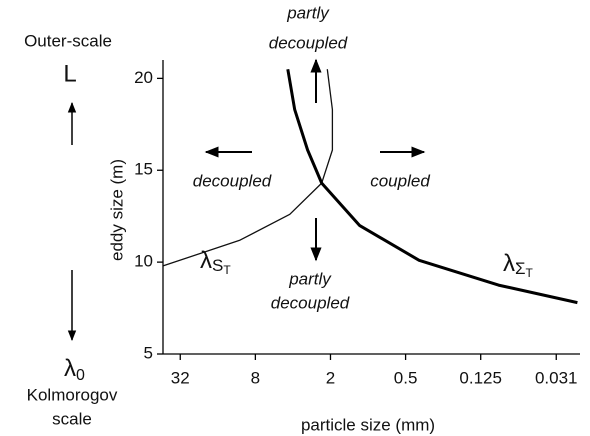 This screenshot has width=590, height=436. What do you see at coordinates (406, 377) in the screenshot?
I see `x-tick-label: 0.5` at bounding box center [406, 377].